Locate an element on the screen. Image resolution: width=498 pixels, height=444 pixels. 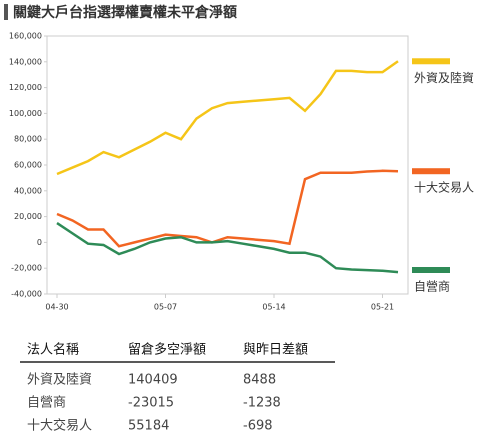
table-header: 留倉多空淨額 is located at coordinates (167, 350).